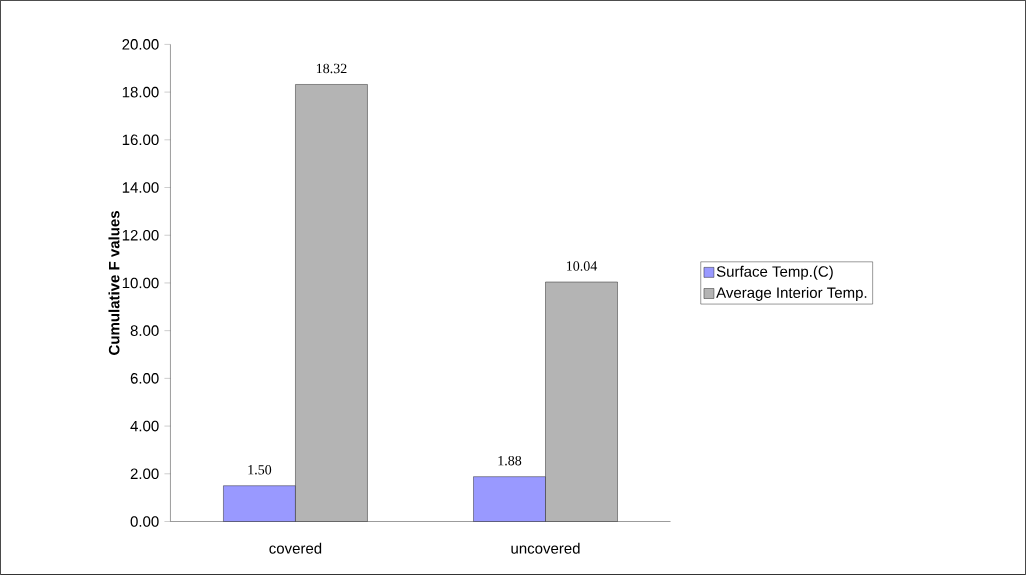 This screenshot has height=575, width=1026. What do you see at coordinates (144, 378) in the screenshot?
I see `y-tick-label: 6.00` at bounding box center [144, 378].